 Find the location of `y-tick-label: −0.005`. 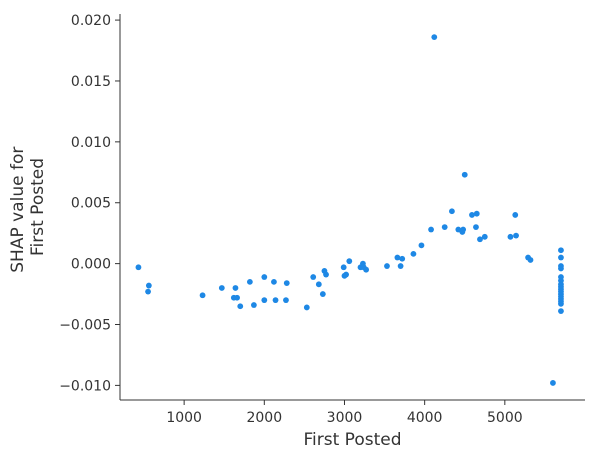

y-tick-label: −0.005 is located at coordinates (85, 326).